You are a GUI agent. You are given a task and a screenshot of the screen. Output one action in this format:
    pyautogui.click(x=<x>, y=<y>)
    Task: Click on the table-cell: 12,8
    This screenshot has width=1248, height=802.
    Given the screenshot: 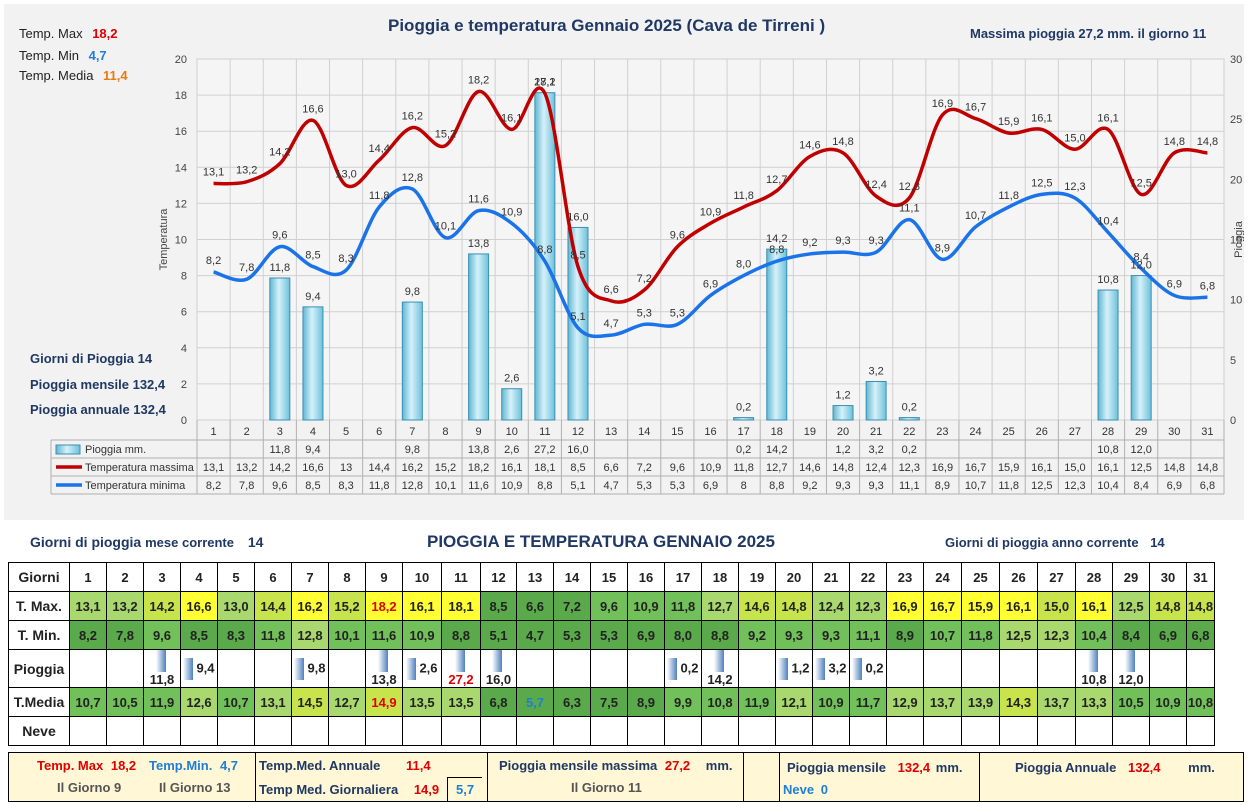 What is the action you would take?
    pyautogui.click(x=310, y=635)
    